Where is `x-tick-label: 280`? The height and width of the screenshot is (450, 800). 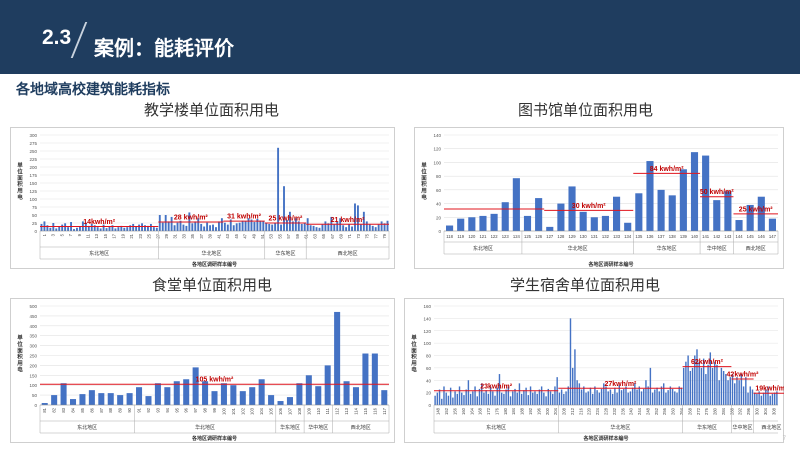 x-tick-label: 280 is located at coordinates (715, 411).